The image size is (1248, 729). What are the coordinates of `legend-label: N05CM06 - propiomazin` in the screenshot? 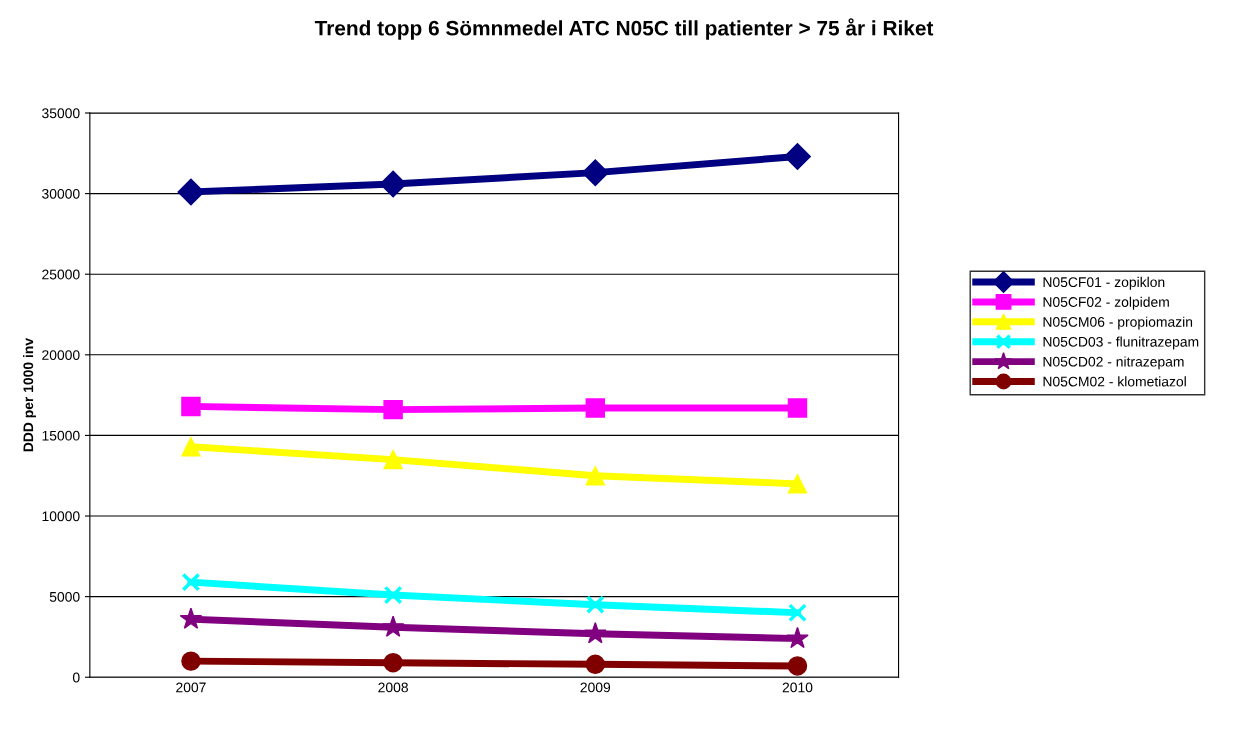 It's located at (1118, 323).